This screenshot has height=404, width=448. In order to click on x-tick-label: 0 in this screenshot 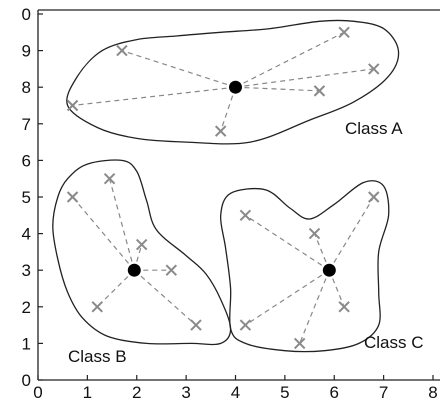, I will do `click(37, 392)`.